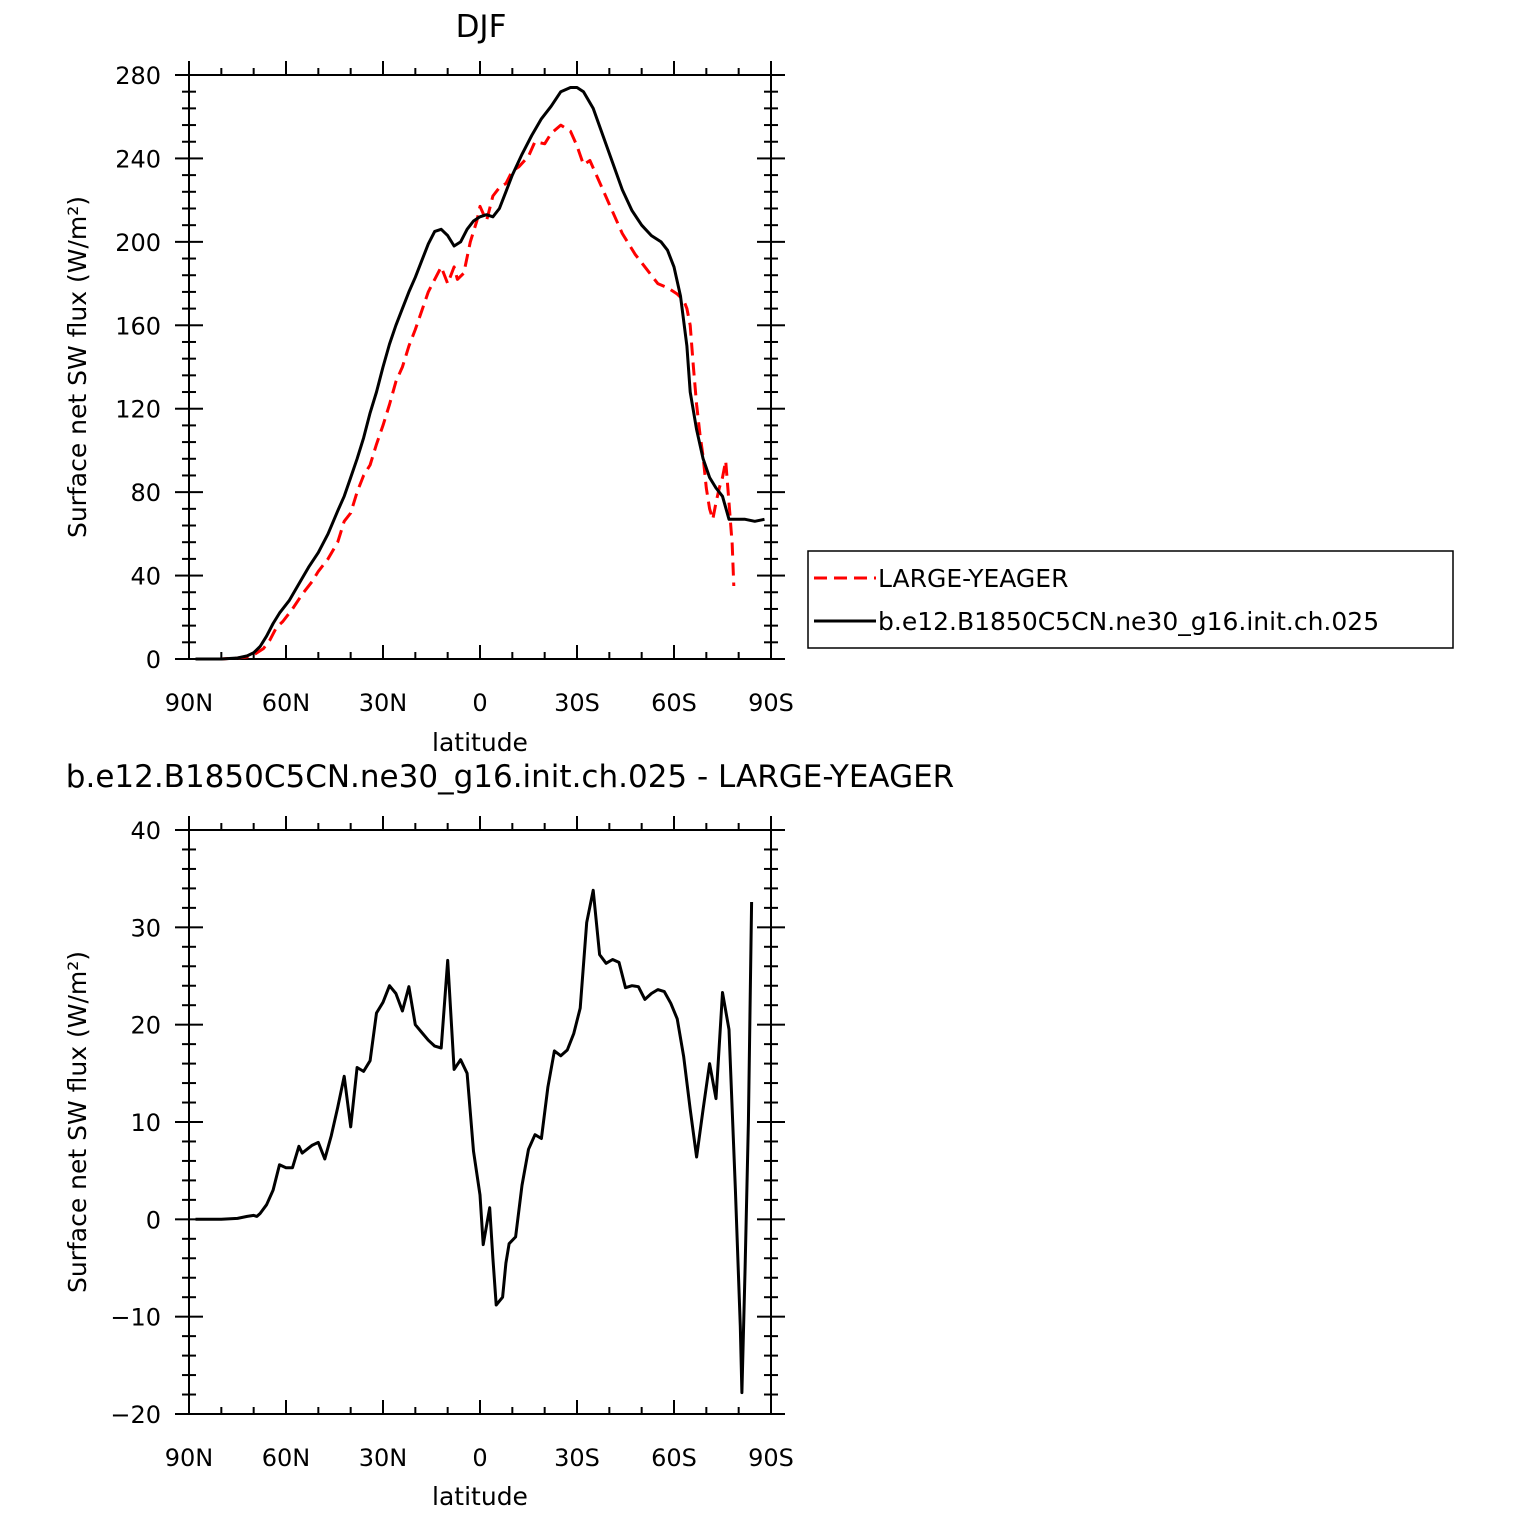  Describe the element at coordinates (138, 410) in the screenshot. I see `y-tick-label: 120` at that location.